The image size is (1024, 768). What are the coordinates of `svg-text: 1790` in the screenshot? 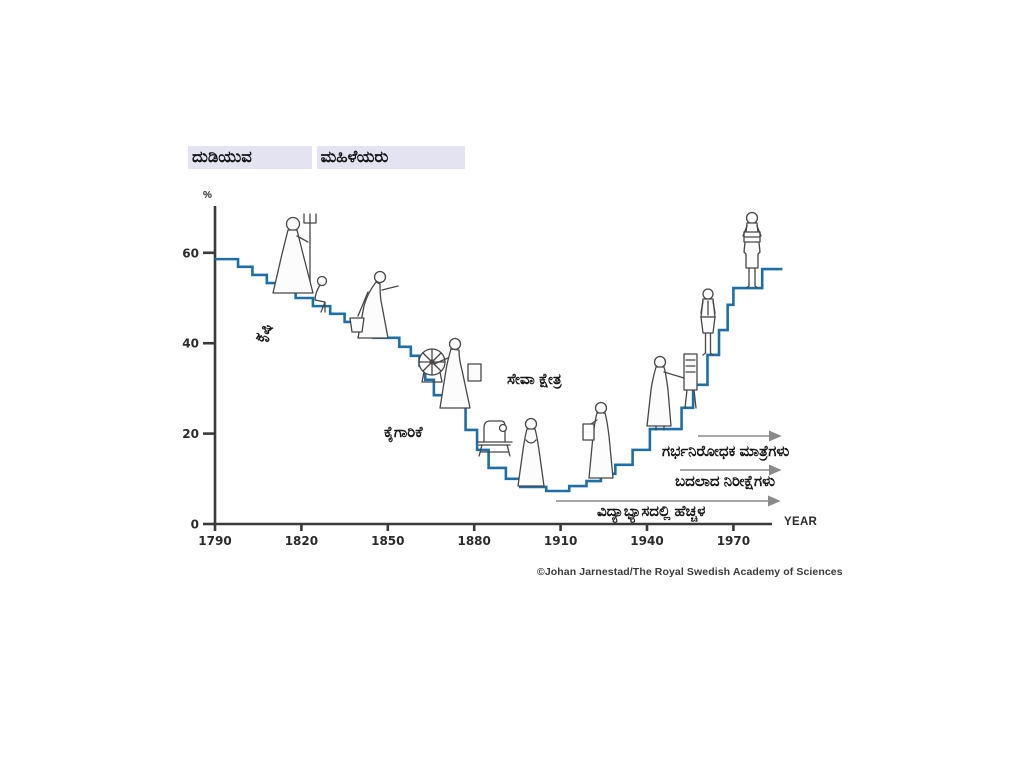 It's located at (214, 541).